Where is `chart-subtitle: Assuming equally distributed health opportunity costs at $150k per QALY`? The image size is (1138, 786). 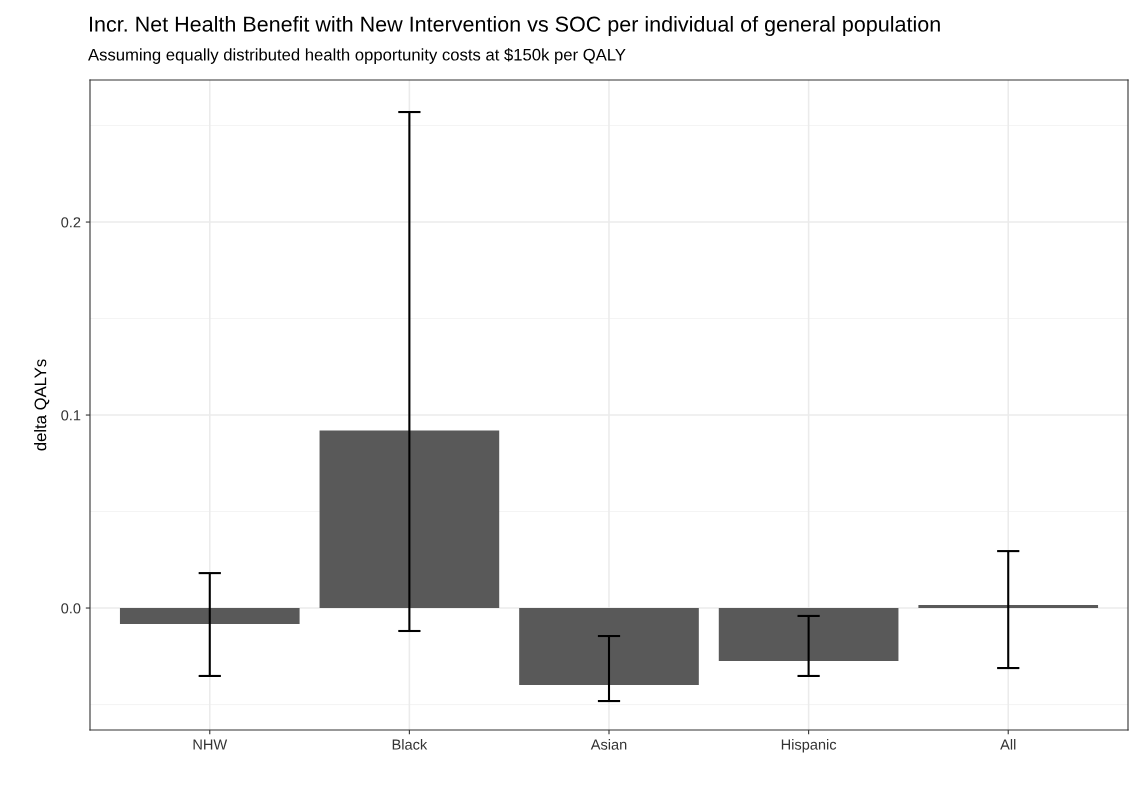 chart-subtitle: Assuming equally distributed health opportunity costs at $150k per QALY is located at coordinates (357, 56).